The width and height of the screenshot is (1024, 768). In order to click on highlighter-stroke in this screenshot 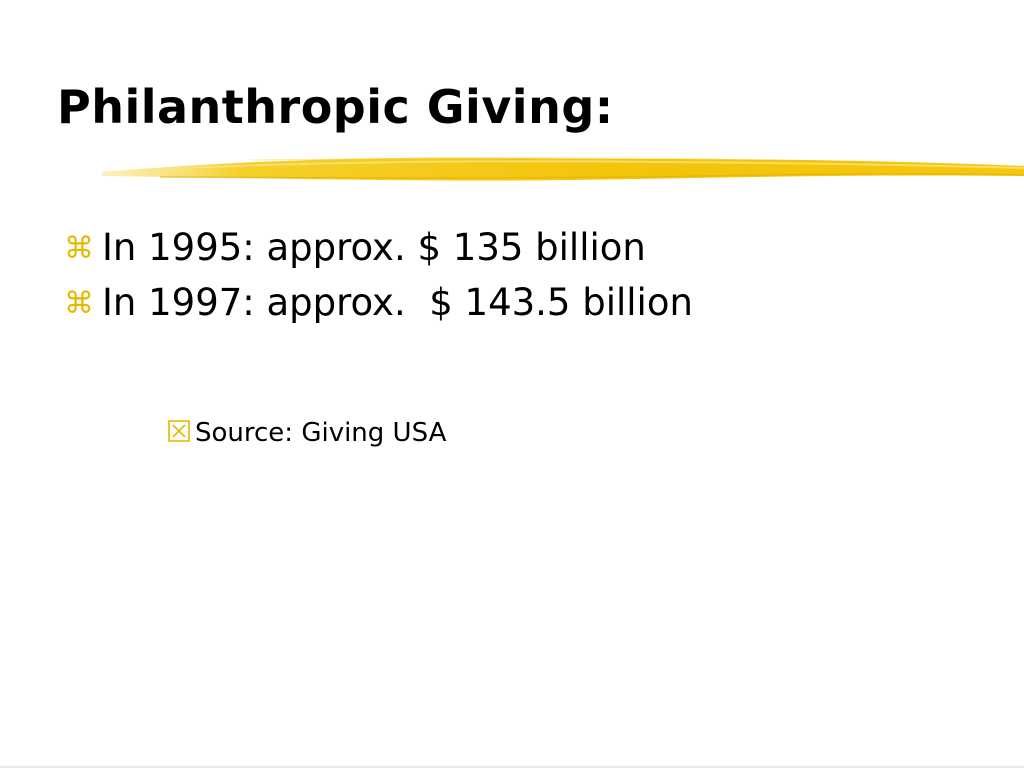, I will do `click(563, 169)`.